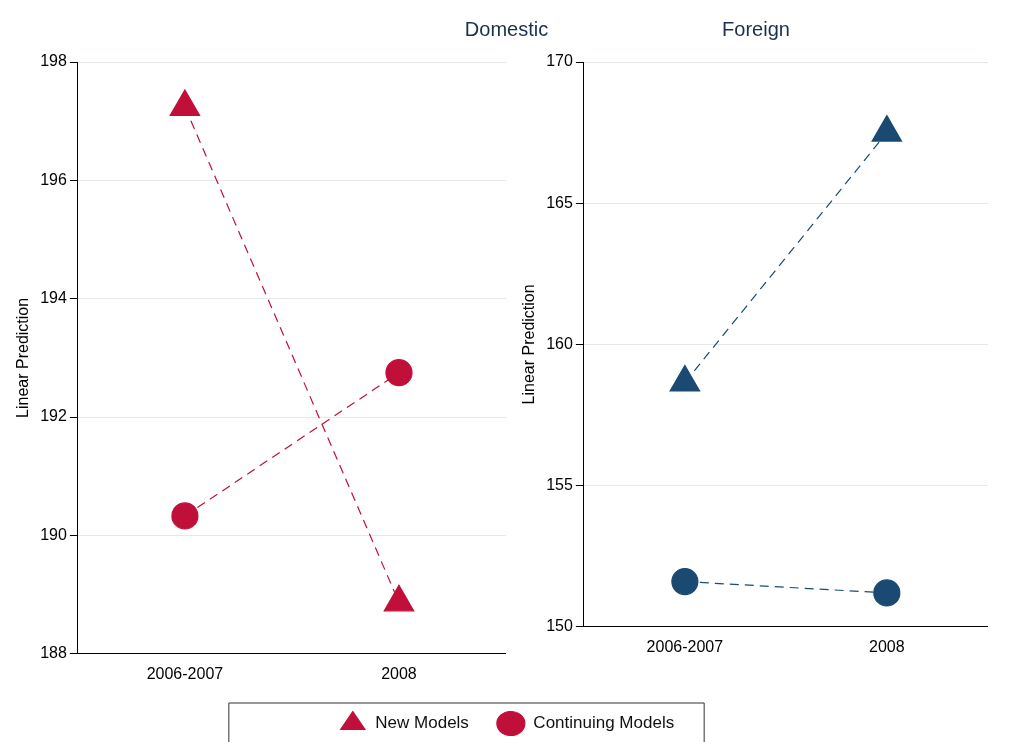  What do you see at coordinates (559, 61) in the screenshot?
I see `y-tick-label: 170` at bounding box center [559, 61].